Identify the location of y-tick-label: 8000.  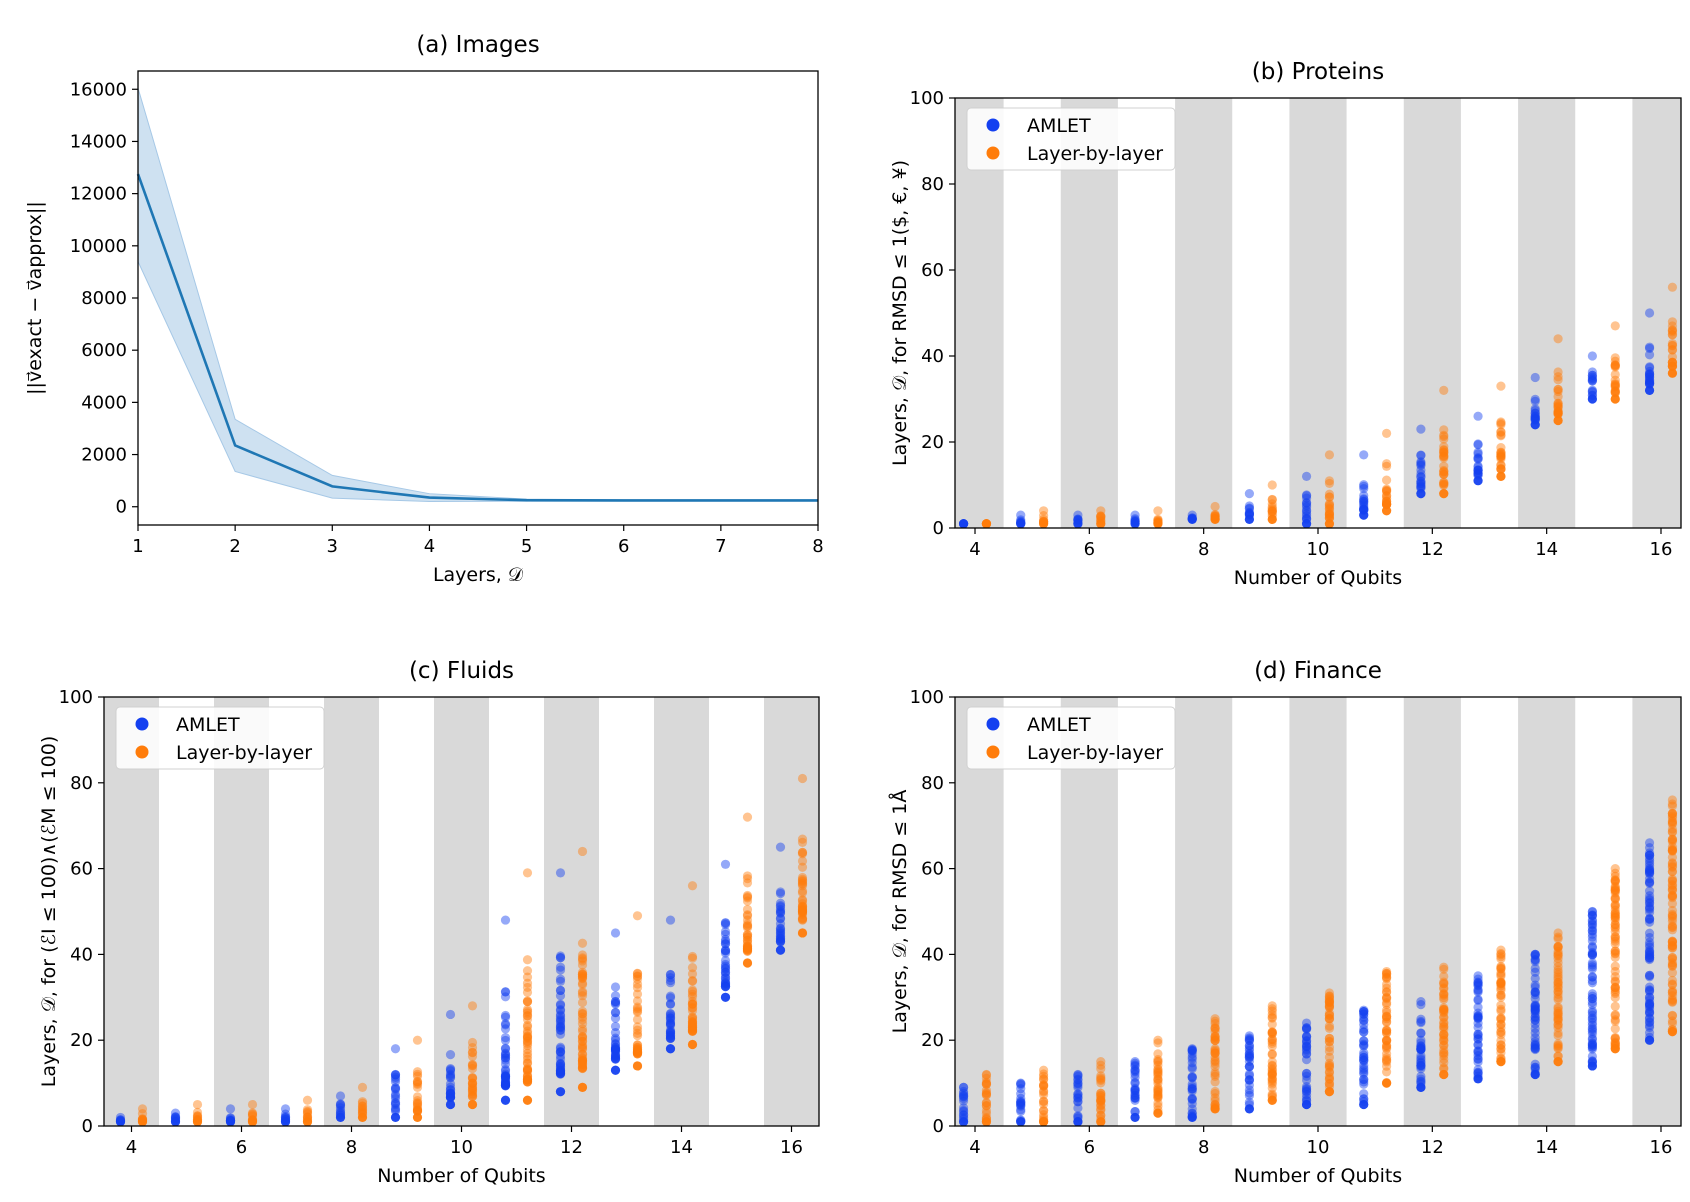
(104, 298).